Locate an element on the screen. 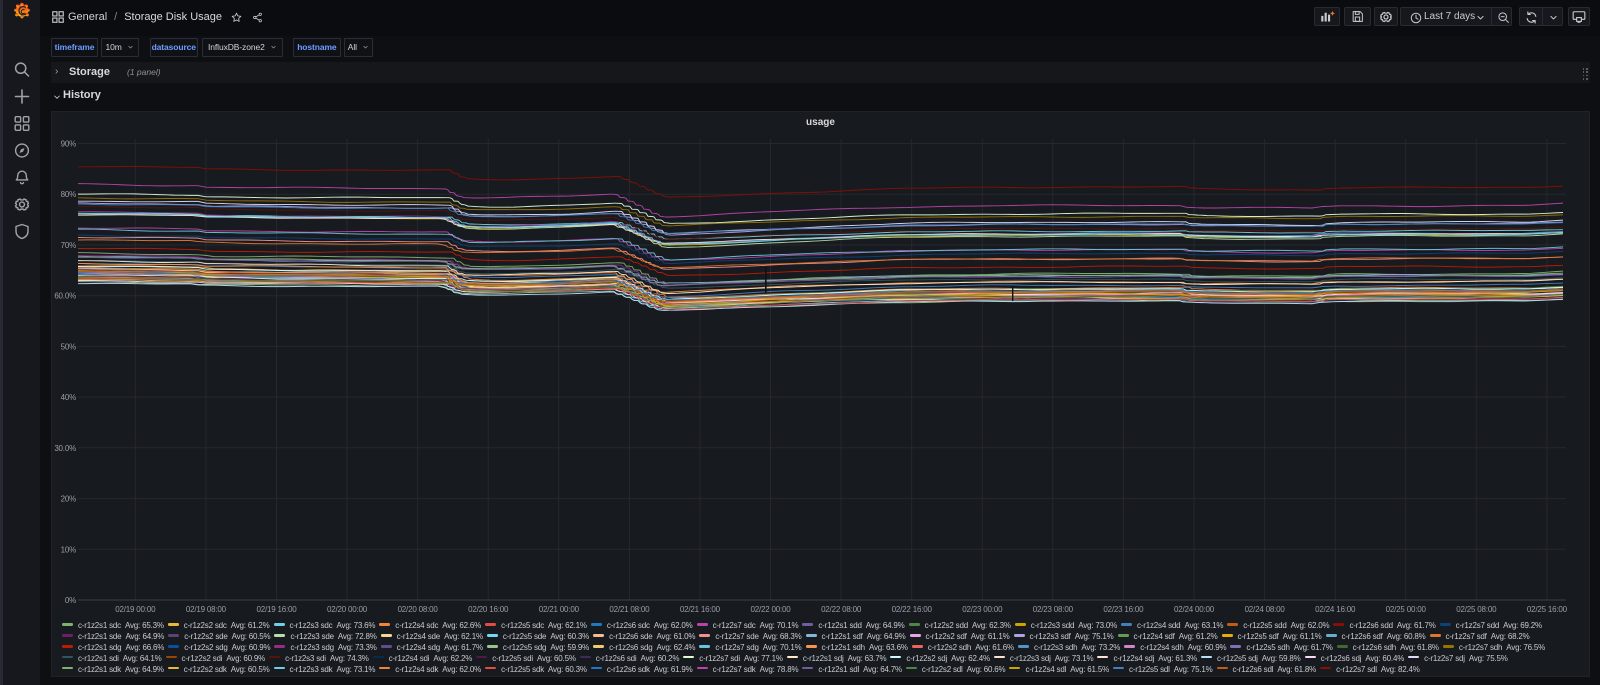  svg-text: 02/25 08:00 is located at coordinates (1476, 609).